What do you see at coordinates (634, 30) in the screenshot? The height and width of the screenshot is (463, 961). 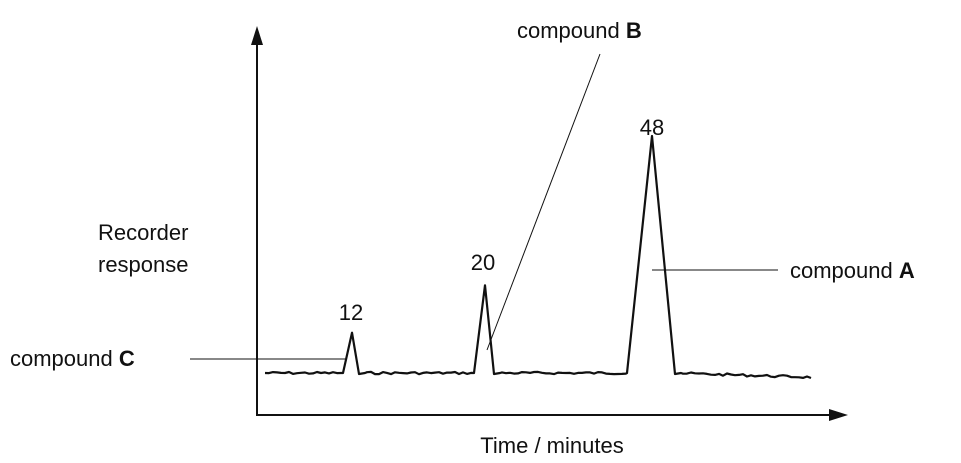 I see `compound-b-letter: B` at bounding box center [634, 30].